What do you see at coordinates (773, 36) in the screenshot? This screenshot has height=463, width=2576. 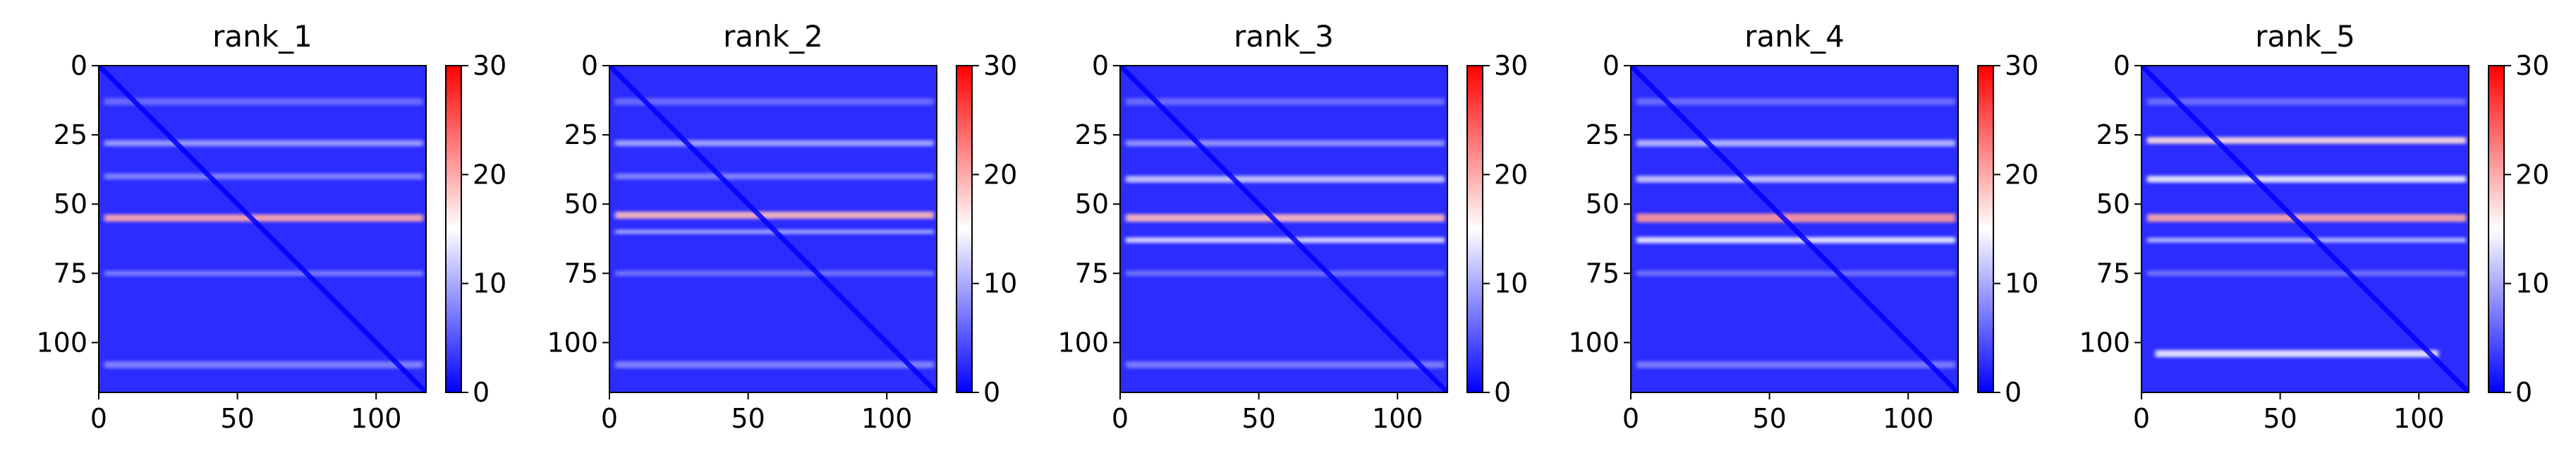 I see `panel-title: rank_2` at bounding box center [773, 36].